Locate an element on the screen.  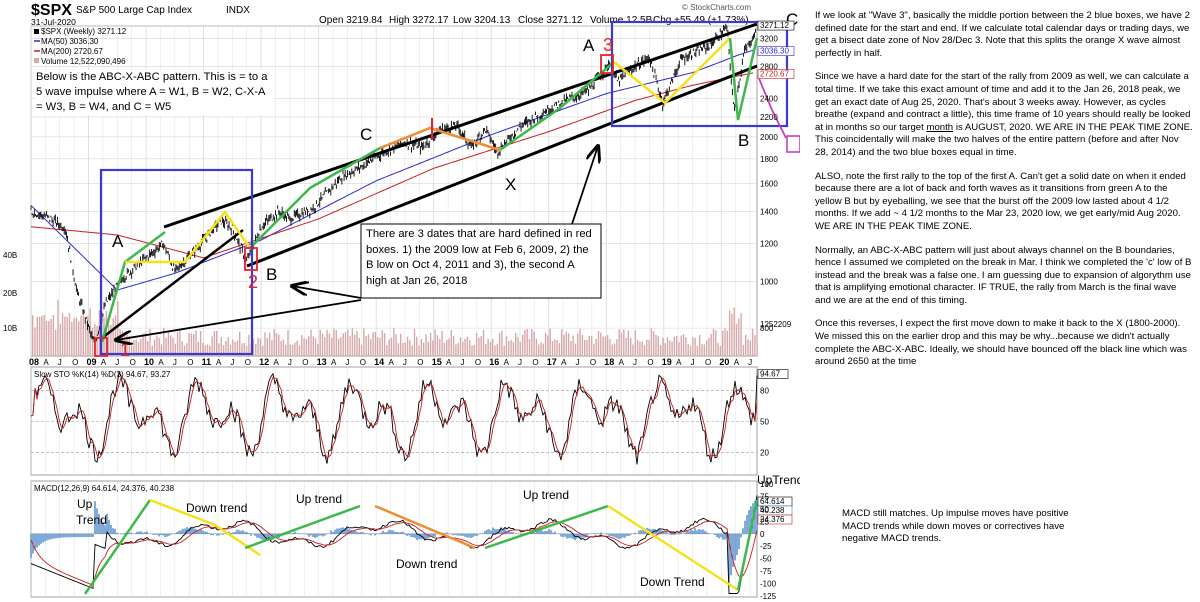
price-tick-label: 1800 is located at coordinates (769, 159).